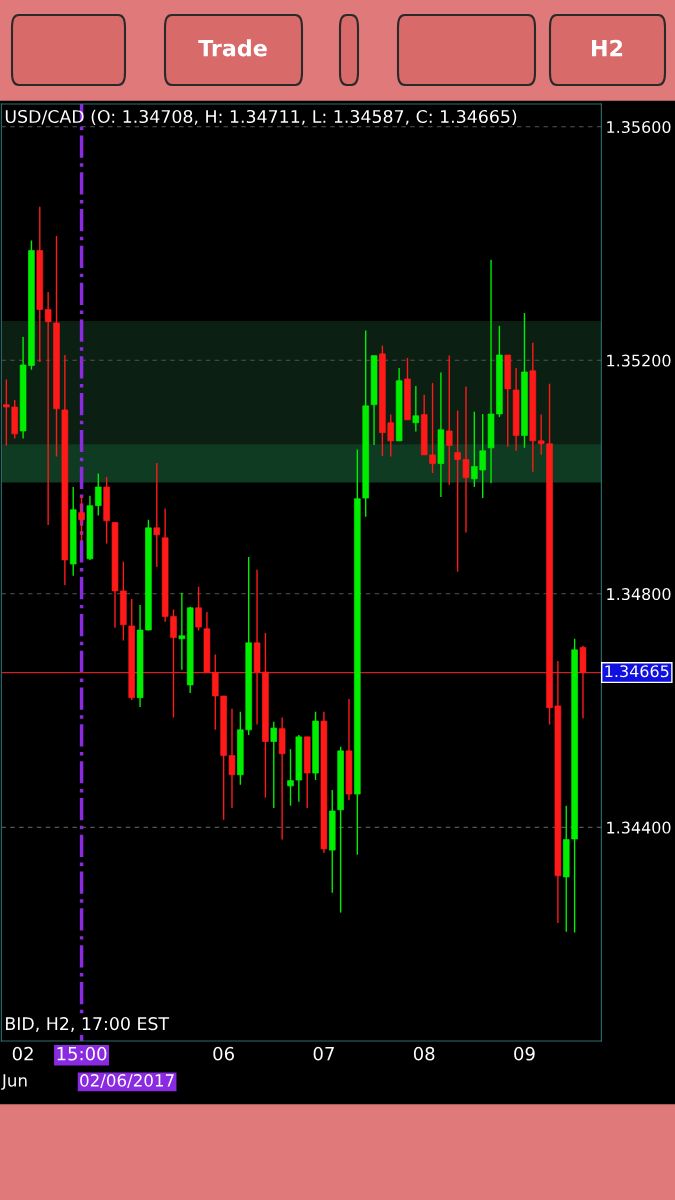  Describe the element at coordinates (232, 48) in the screenshot. I see `text: Trade` at that location.